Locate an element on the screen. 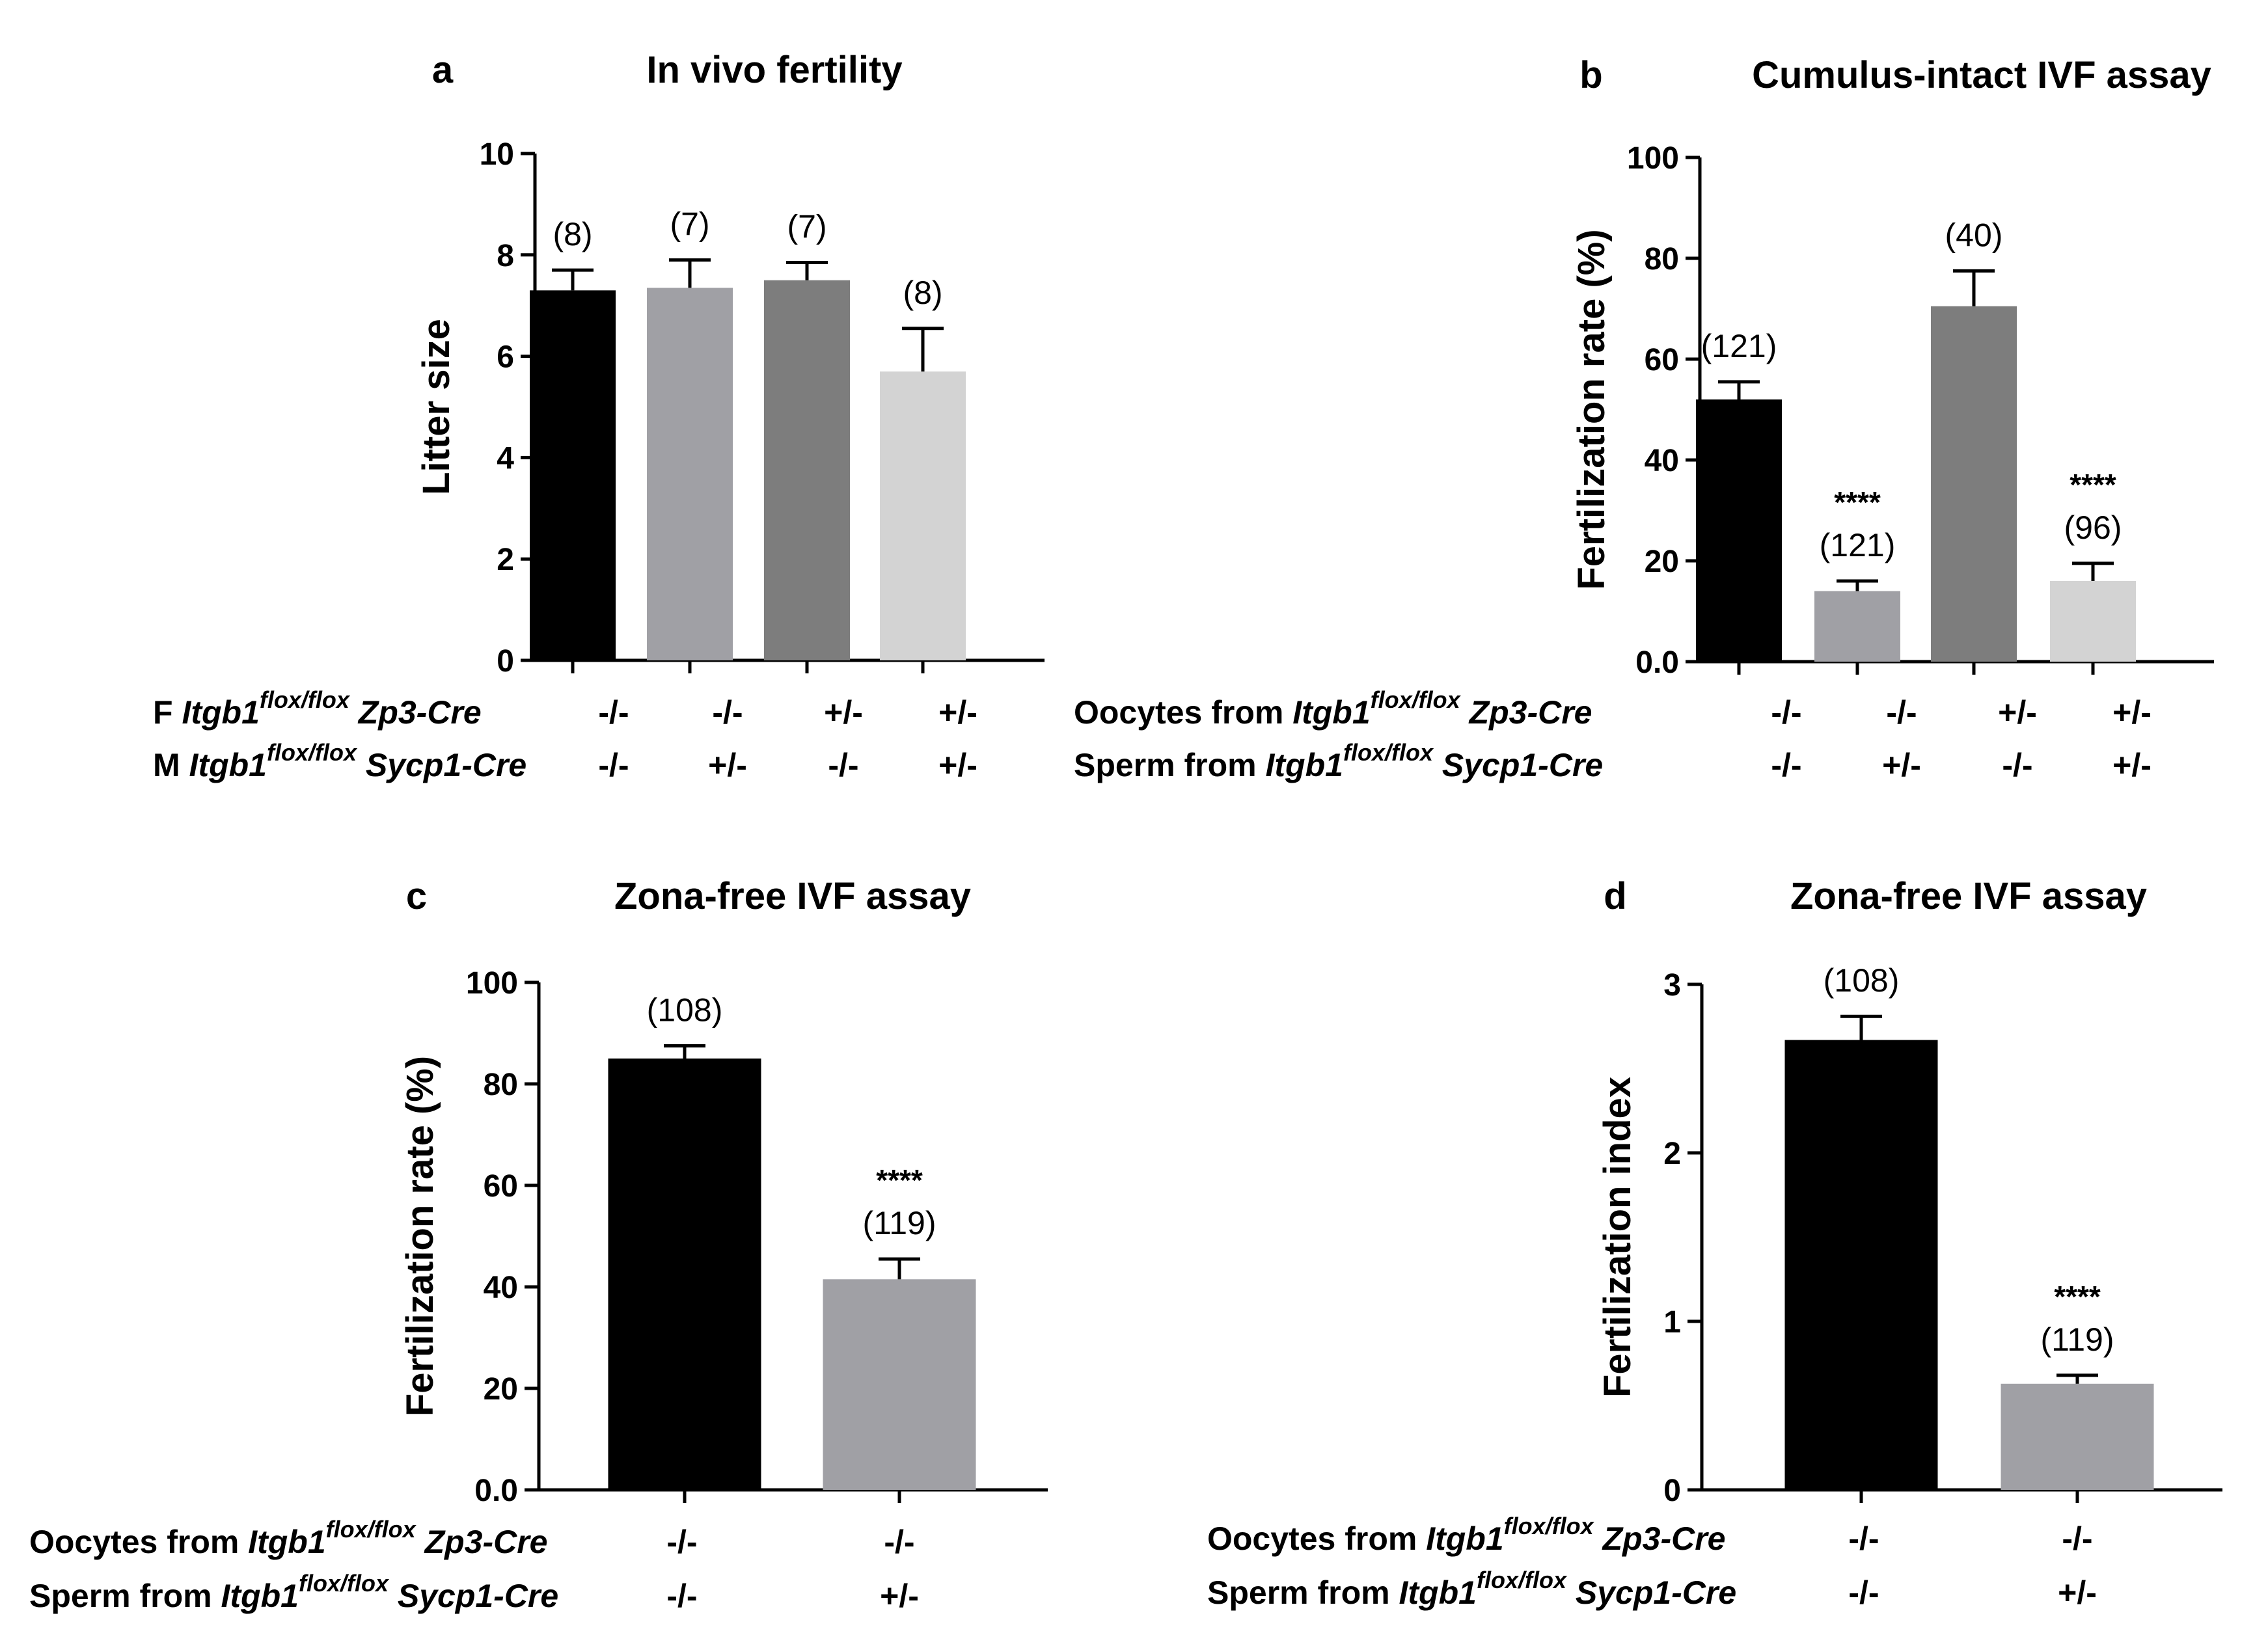 This screenshot has height=1633, width=2268. genotype-row-label: Oocytes from Itgb1flox/flox Zp3-Cre is located at coordinates (1466, 1535).